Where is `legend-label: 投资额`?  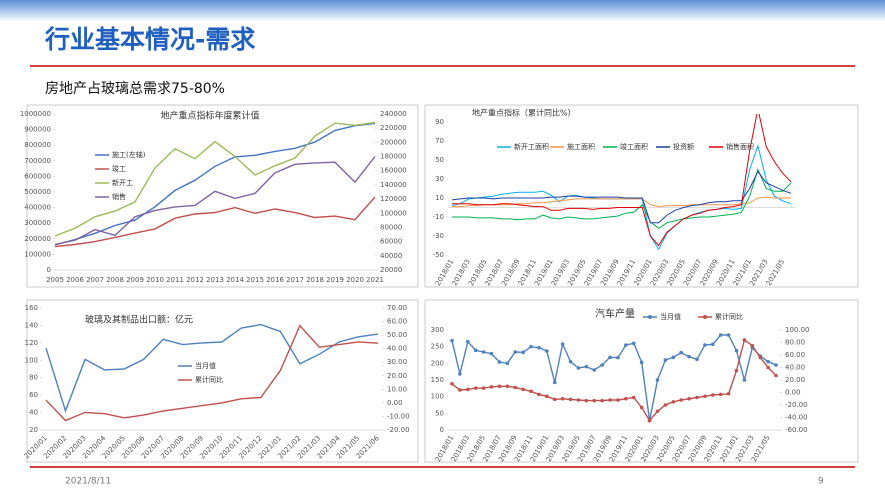
legend-label: 投资额 is located at coordinates (683, 146).